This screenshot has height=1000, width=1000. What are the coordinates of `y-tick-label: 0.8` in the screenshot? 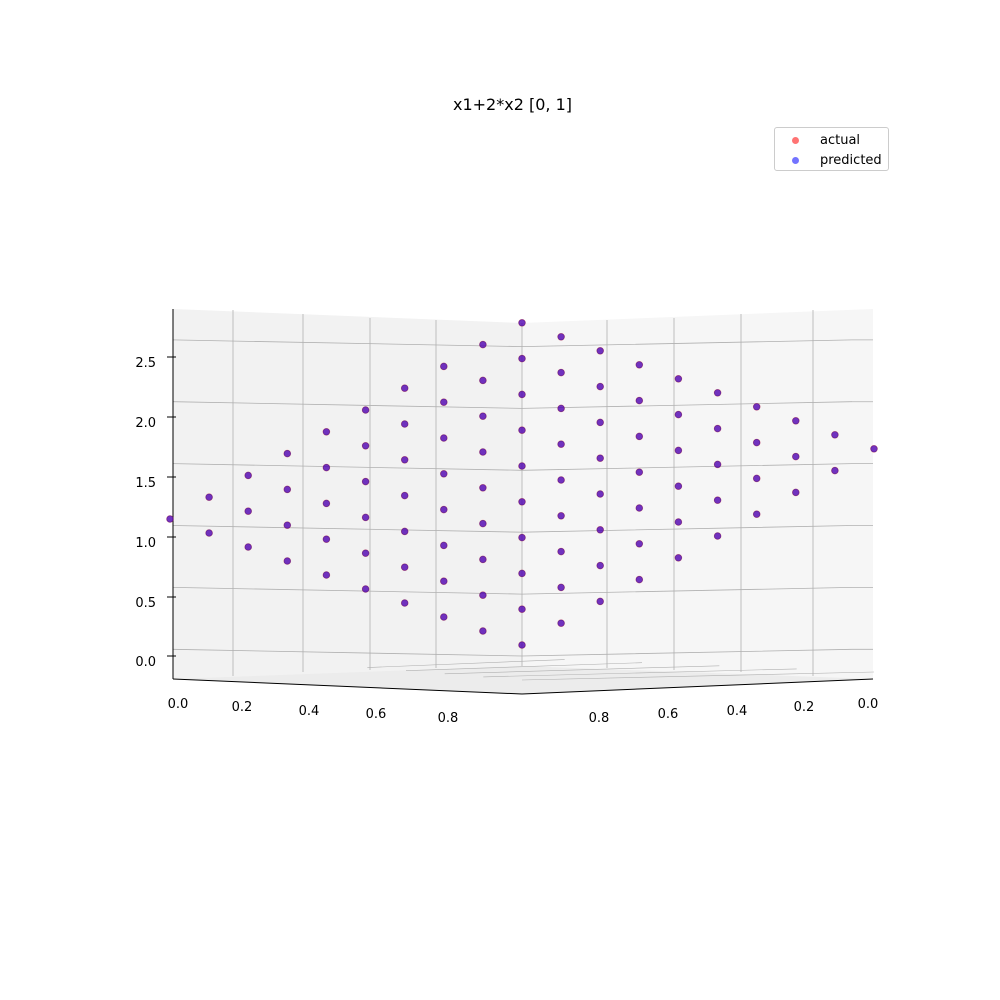 It's located at (599, 718).